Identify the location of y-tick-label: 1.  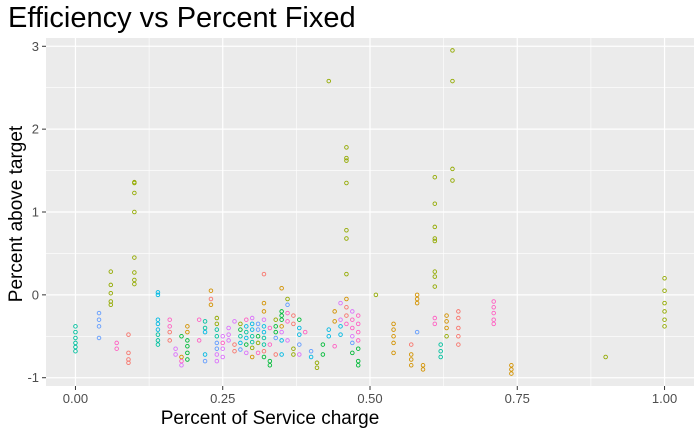
(35, 212).